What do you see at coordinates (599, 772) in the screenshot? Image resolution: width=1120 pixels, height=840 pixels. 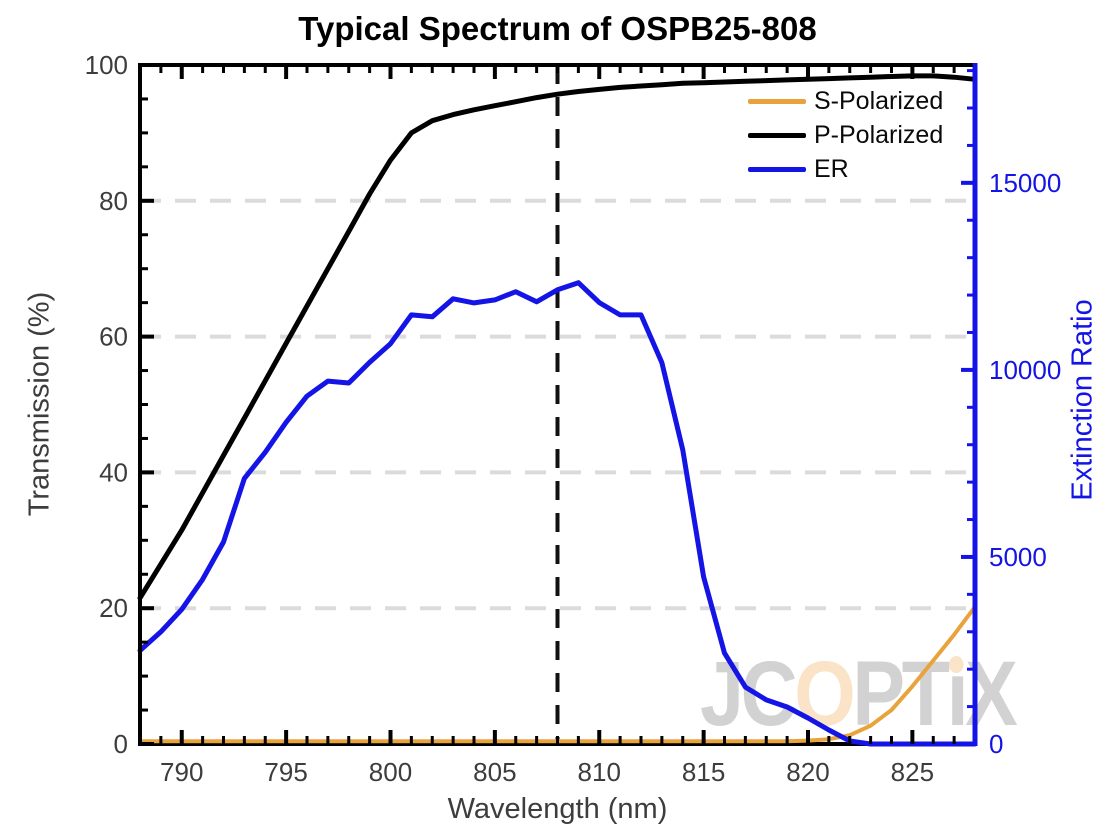 I see `x-tick-label: 810` at bounding box center [599, 772].